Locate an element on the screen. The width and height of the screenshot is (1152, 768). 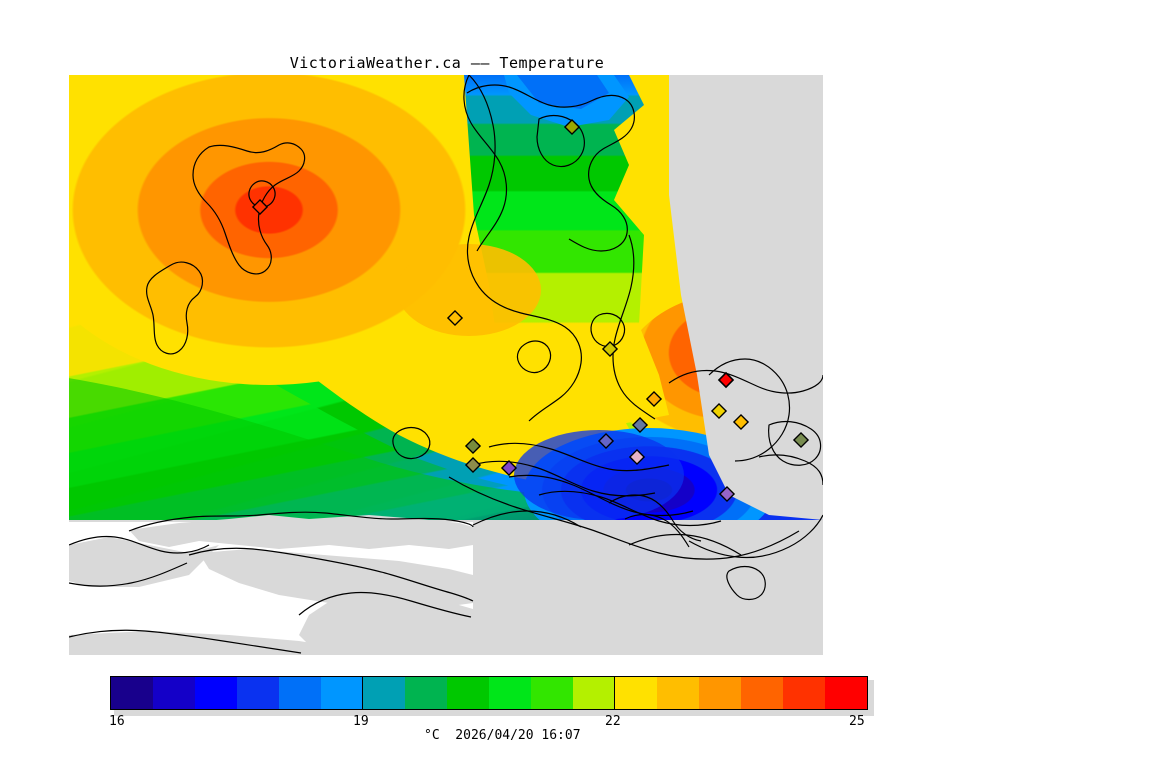
water-below-domain is located at coordinates (271, 585).